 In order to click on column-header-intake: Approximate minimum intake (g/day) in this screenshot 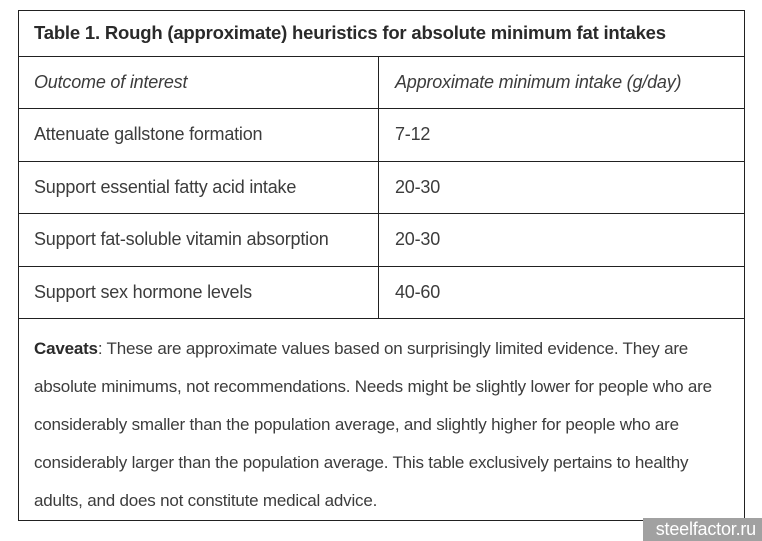, I will do `click(538, 81)`.